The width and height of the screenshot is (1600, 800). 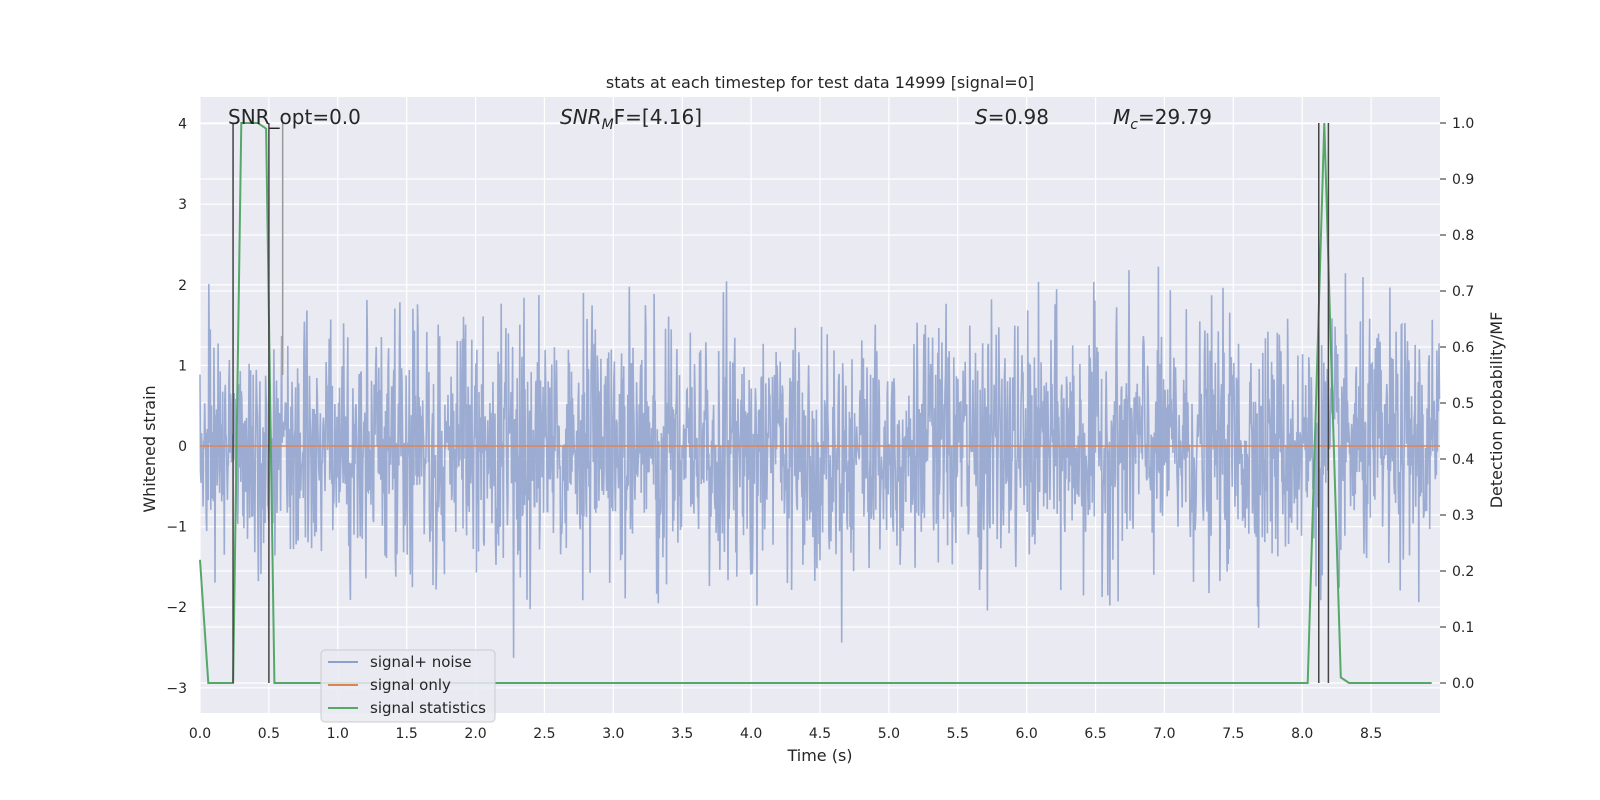 I want to click on annotation-s: S=0.98, so click(x=1012, y=117).